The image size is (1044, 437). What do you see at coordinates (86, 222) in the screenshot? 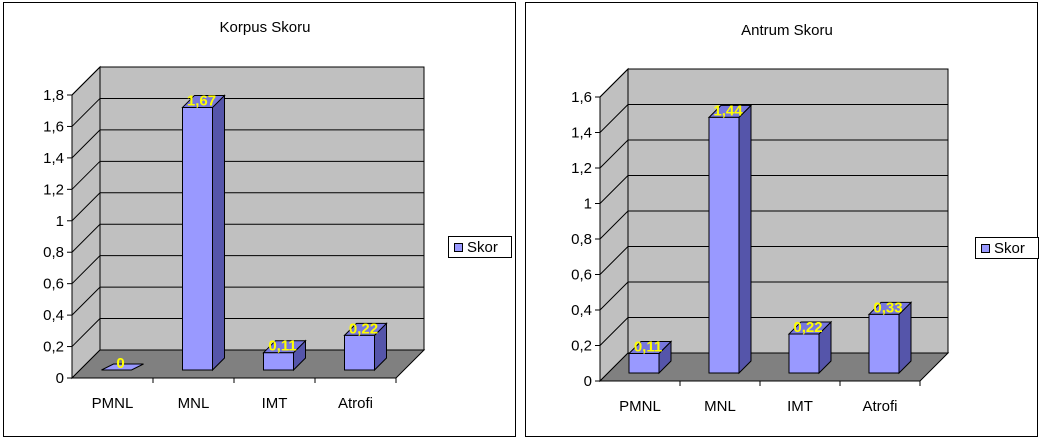
I see `plot-side-wall` at bounding box center [86, 222].